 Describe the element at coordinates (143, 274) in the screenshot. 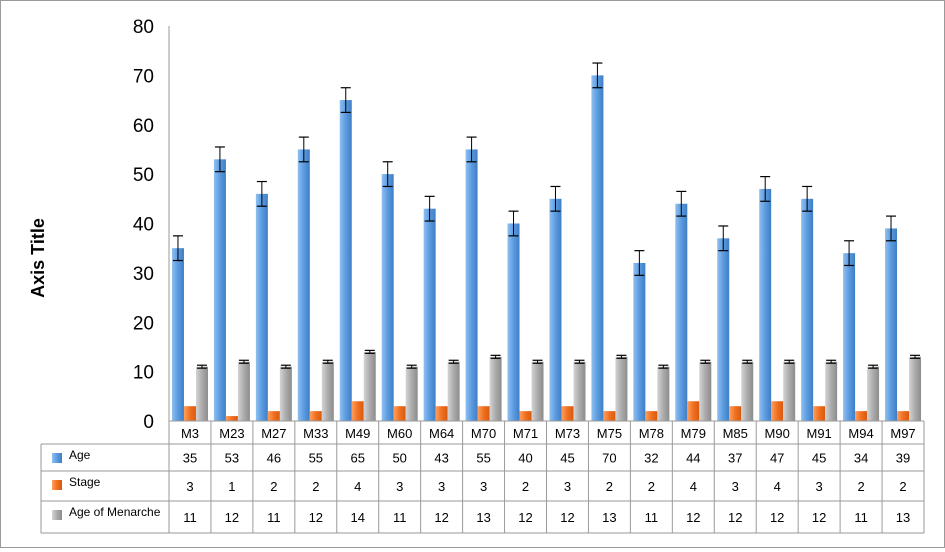

I see `y-tick-label: 30` at that location.